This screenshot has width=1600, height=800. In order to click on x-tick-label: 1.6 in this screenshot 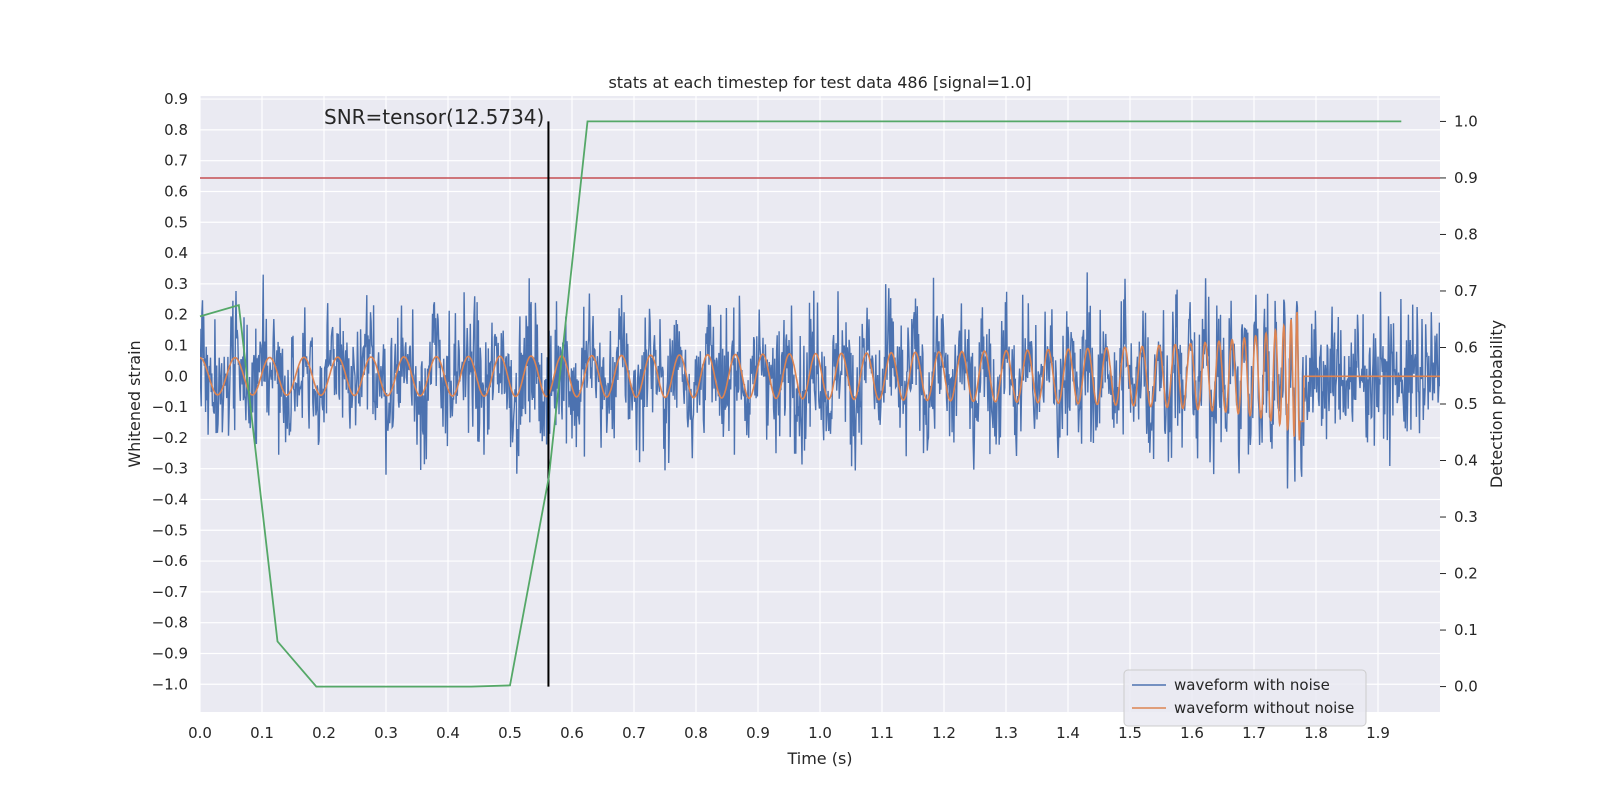, I will do `click(1192, 733)`.